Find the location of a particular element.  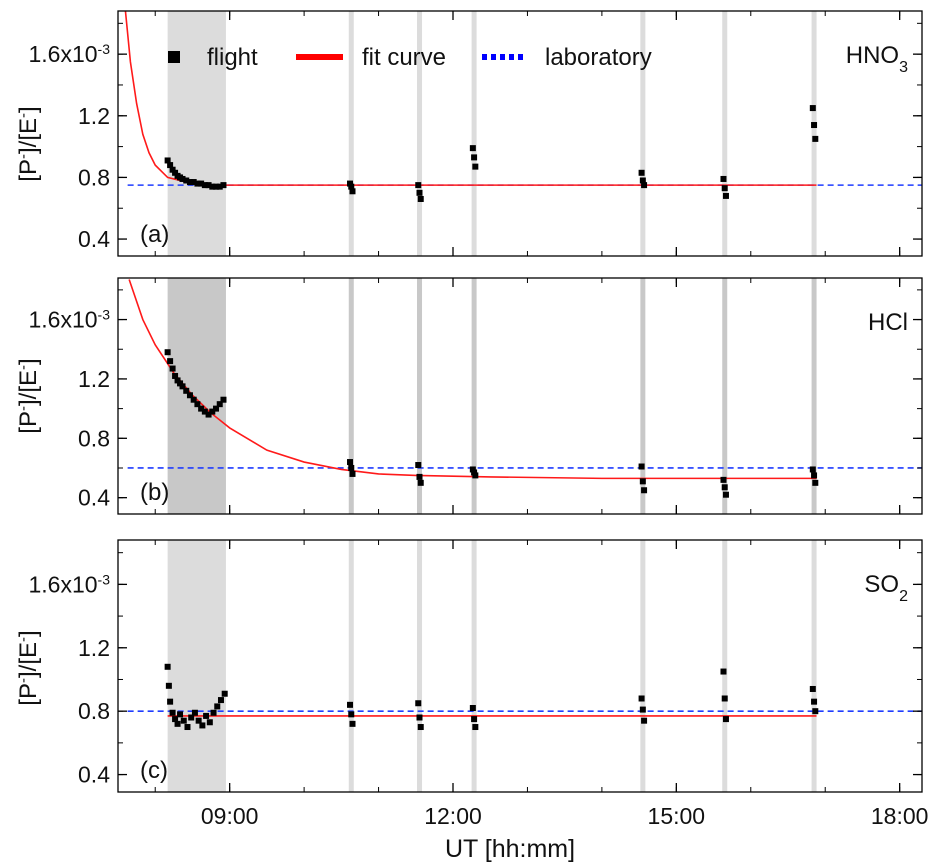

panel-letter: (c) is located at coordinates (154, 770).